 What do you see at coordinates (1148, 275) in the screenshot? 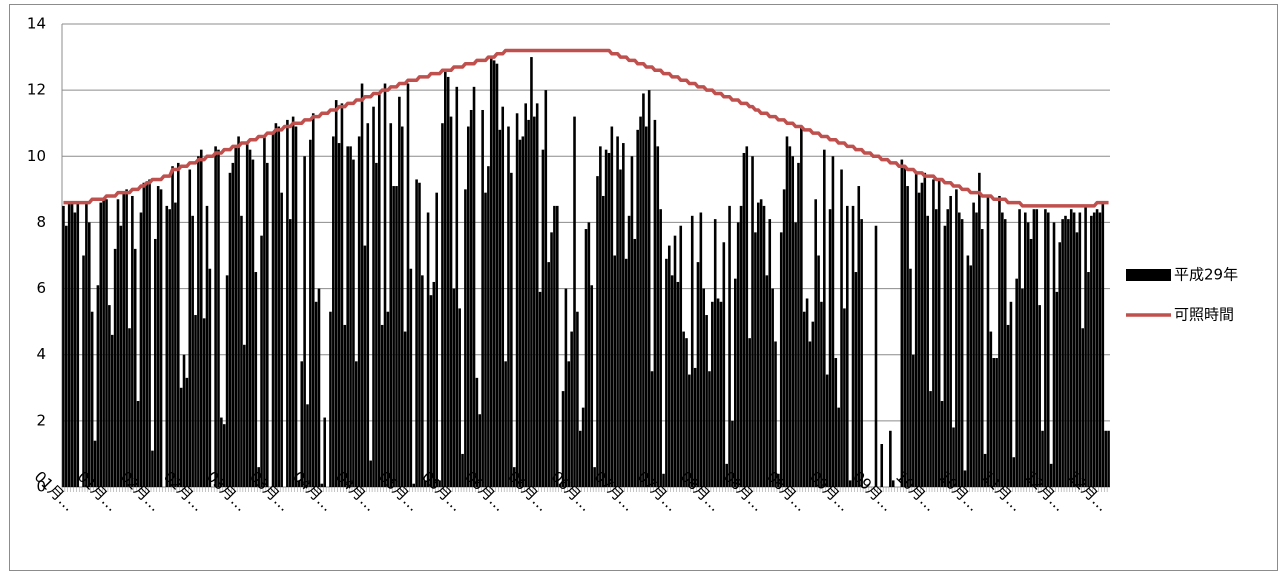
I see `legend-swatch` at bounding box center [1148, 275].